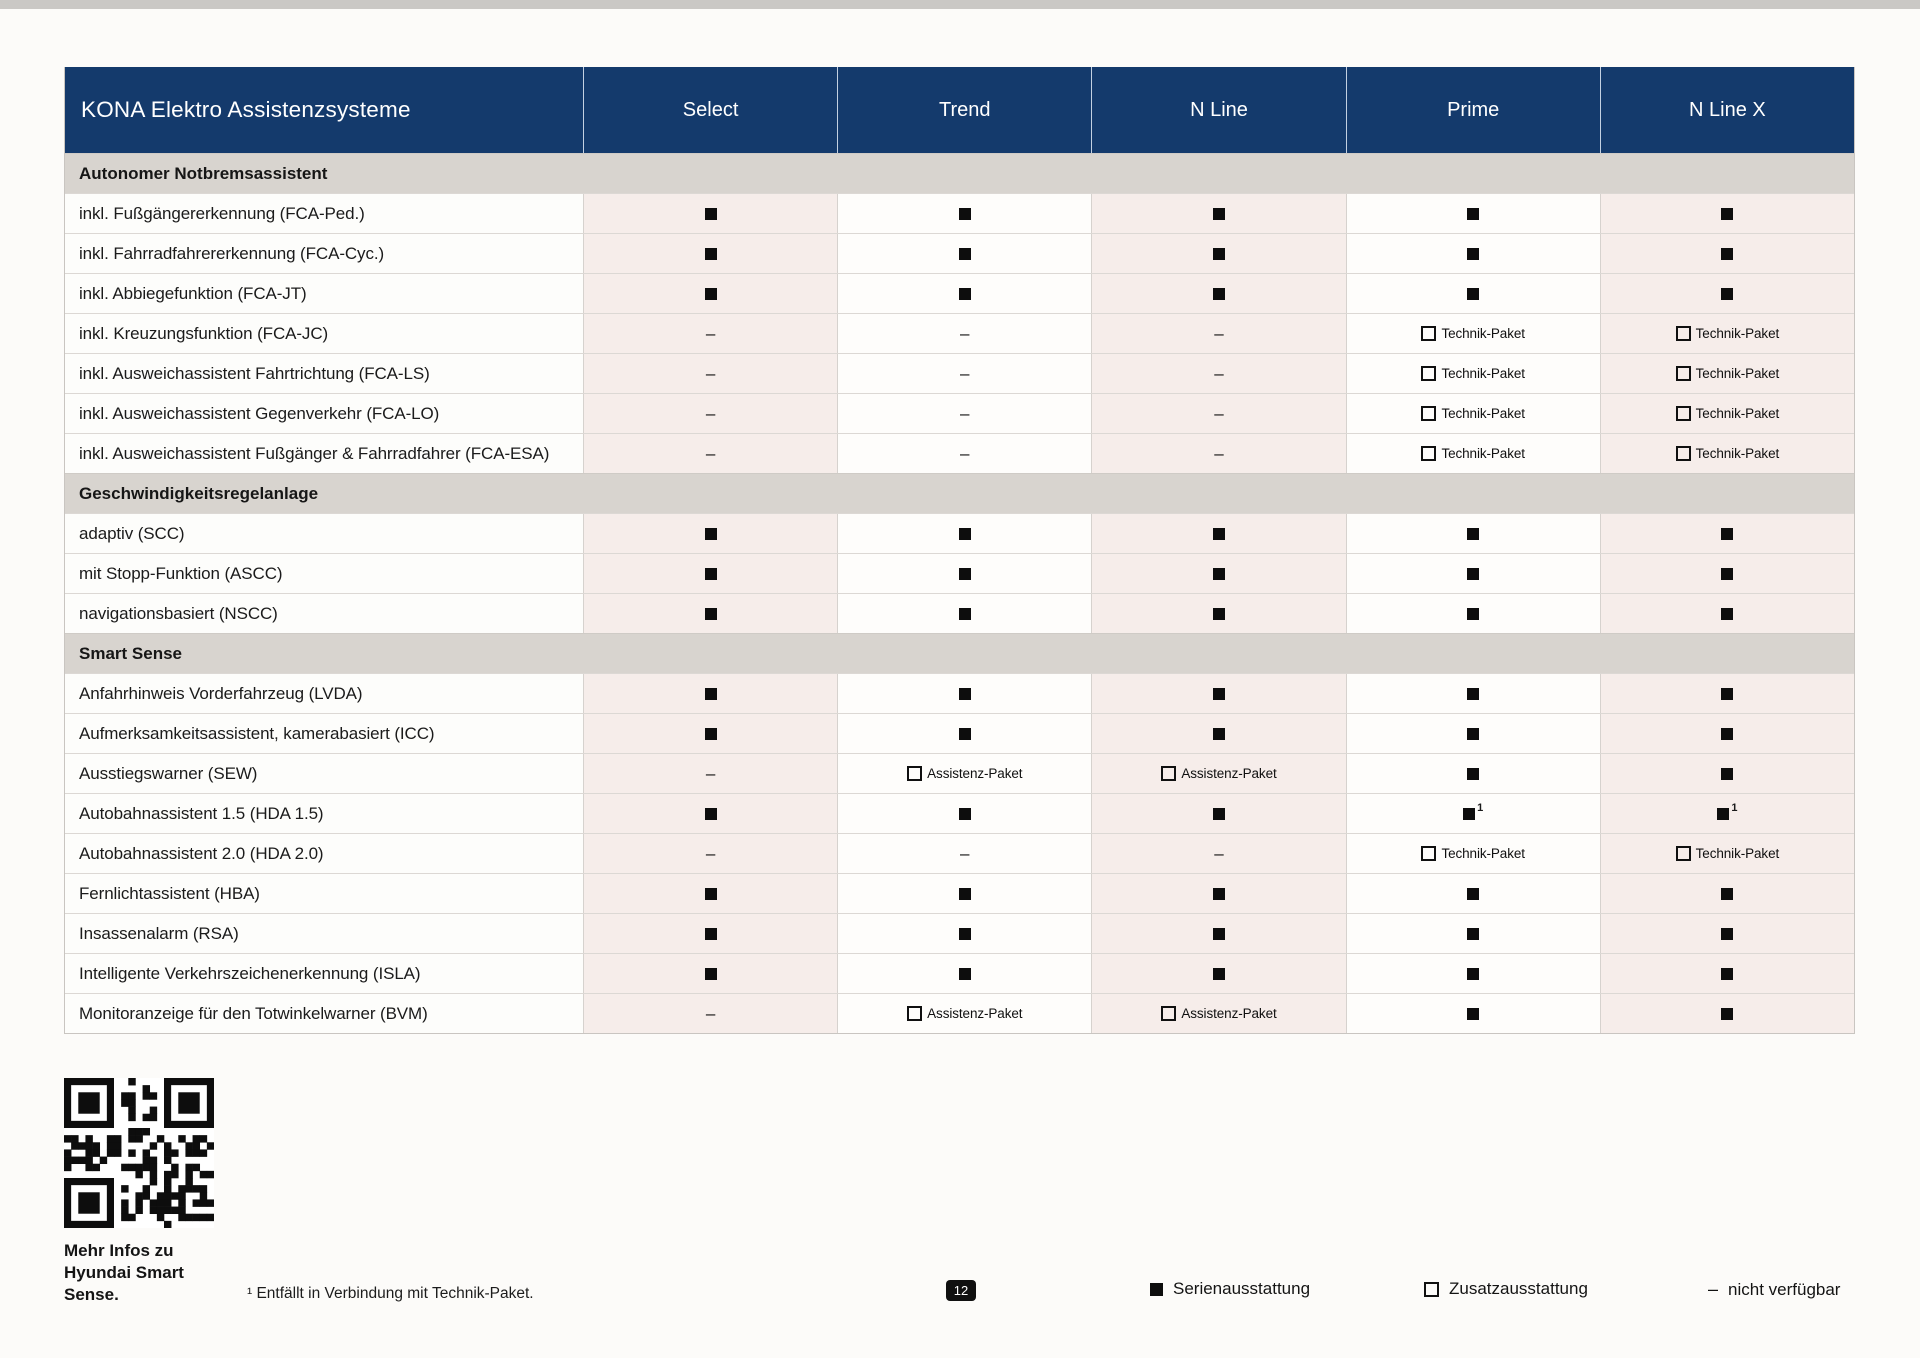  I want to click on feature-row: navigationsbasiert (NSCC), so click(959, 613).